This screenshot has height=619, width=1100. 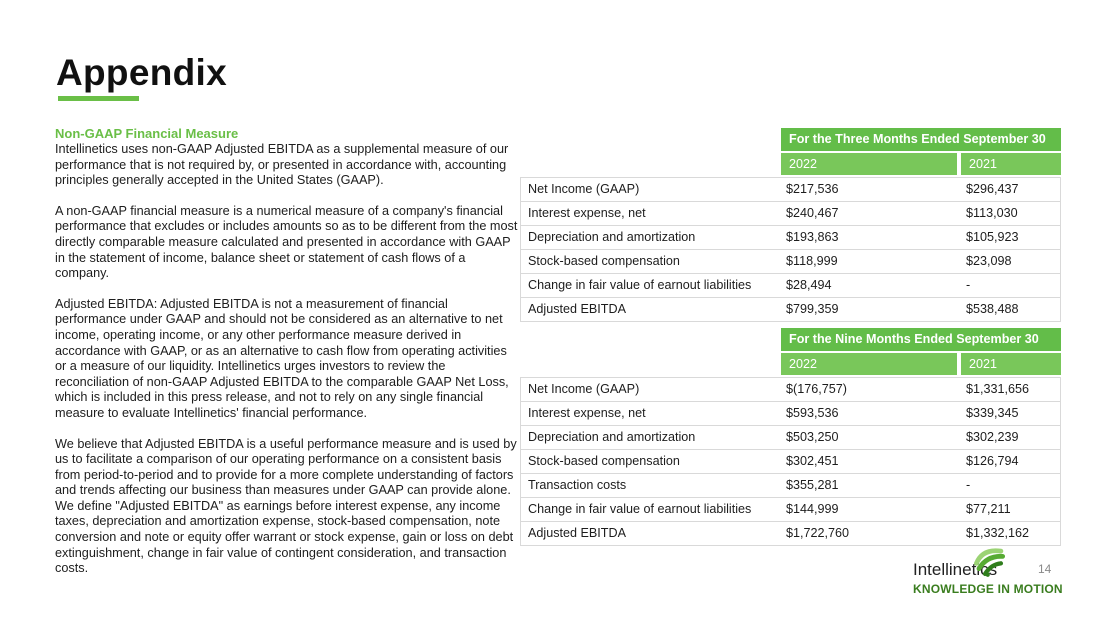 I want to click on table-row: Adjusted EBITDA $1,722,760 $1,332,162, so click(x=790, y=534).